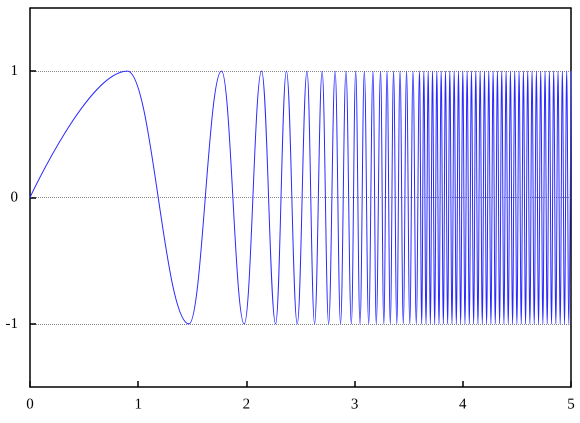 This screenshot has width=580, height=423. I want to click on x-tick-label: 1, so click(138, 404).